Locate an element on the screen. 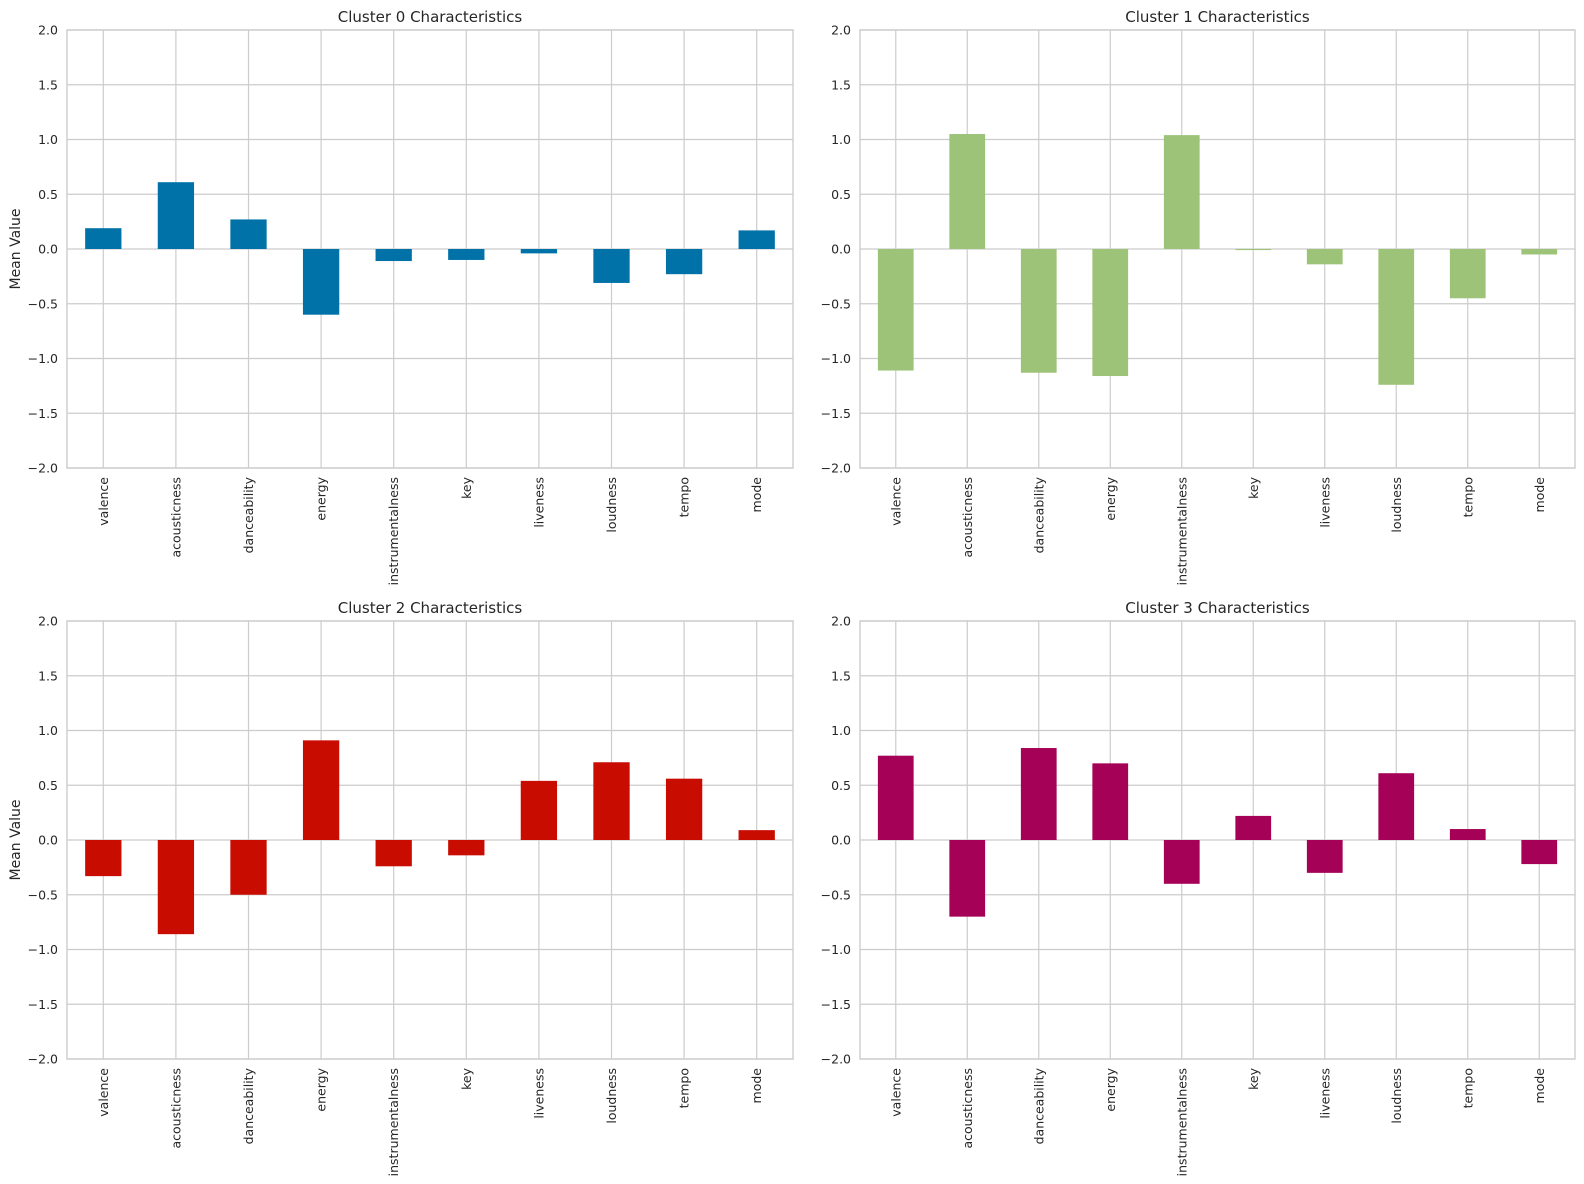 This screenshot has width=1584, height=1184. chart-title: Cluster 2 Characteristics is located at coordinates (430, 608).